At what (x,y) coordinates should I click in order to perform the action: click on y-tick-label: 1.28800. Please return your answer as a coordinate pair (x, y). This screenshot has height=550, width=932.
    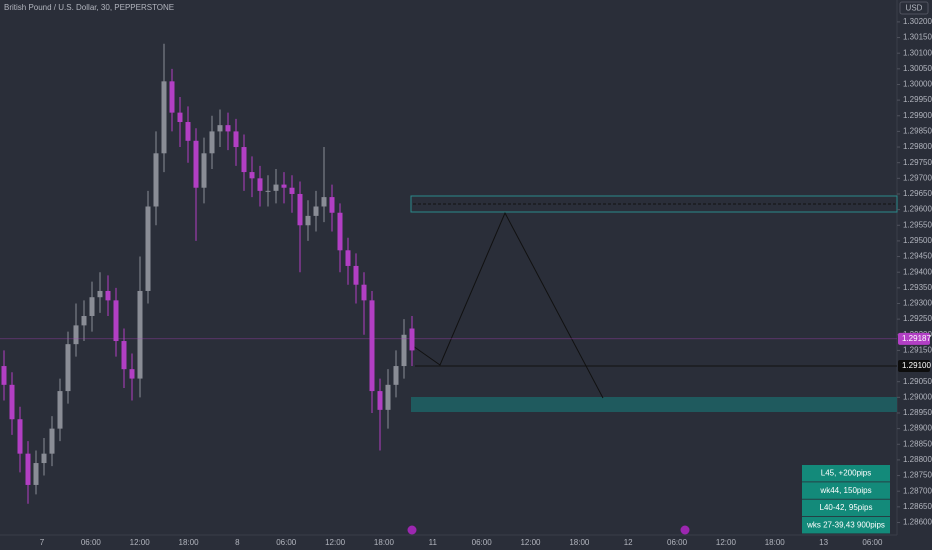
    Looking at the image, I should click on (917, 459).